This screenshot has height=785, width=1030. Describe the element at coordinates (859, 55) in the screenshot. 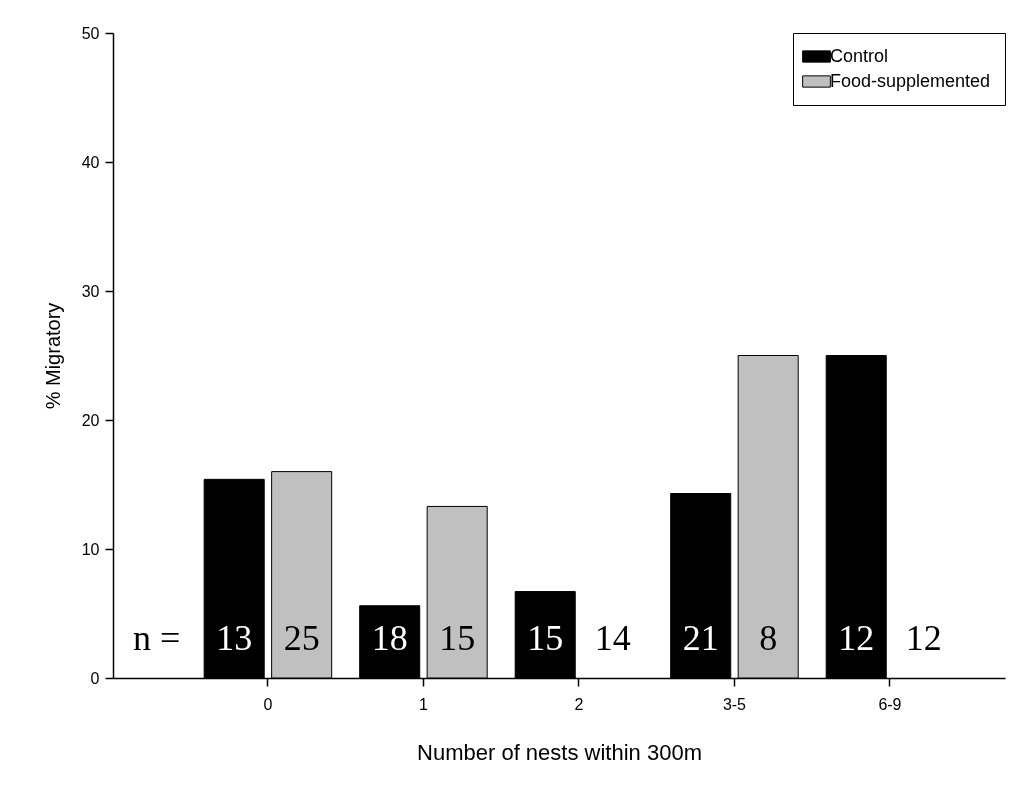

I see `legend-label: Control` at that location.